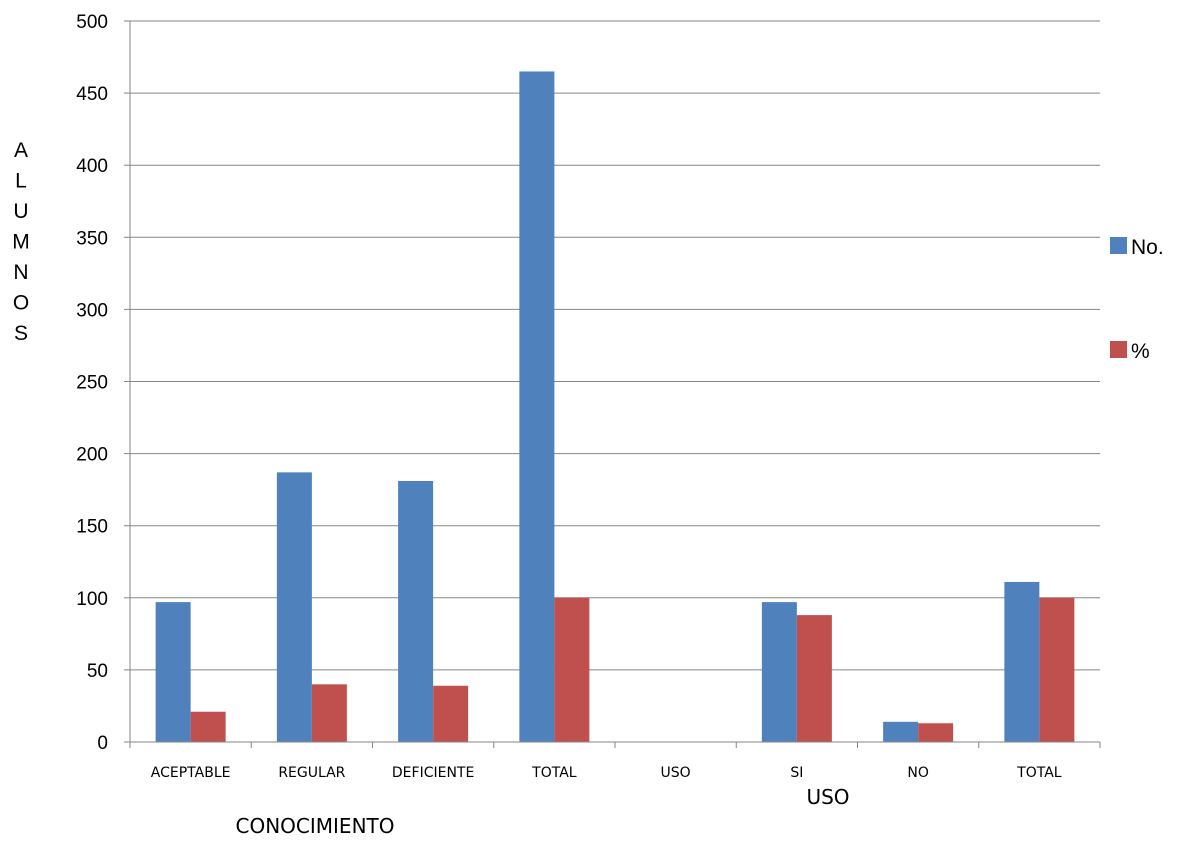  Describe the element at coordinates (21, 242) in the screenshot. I see `y-axis-label-letter: M` at that location.